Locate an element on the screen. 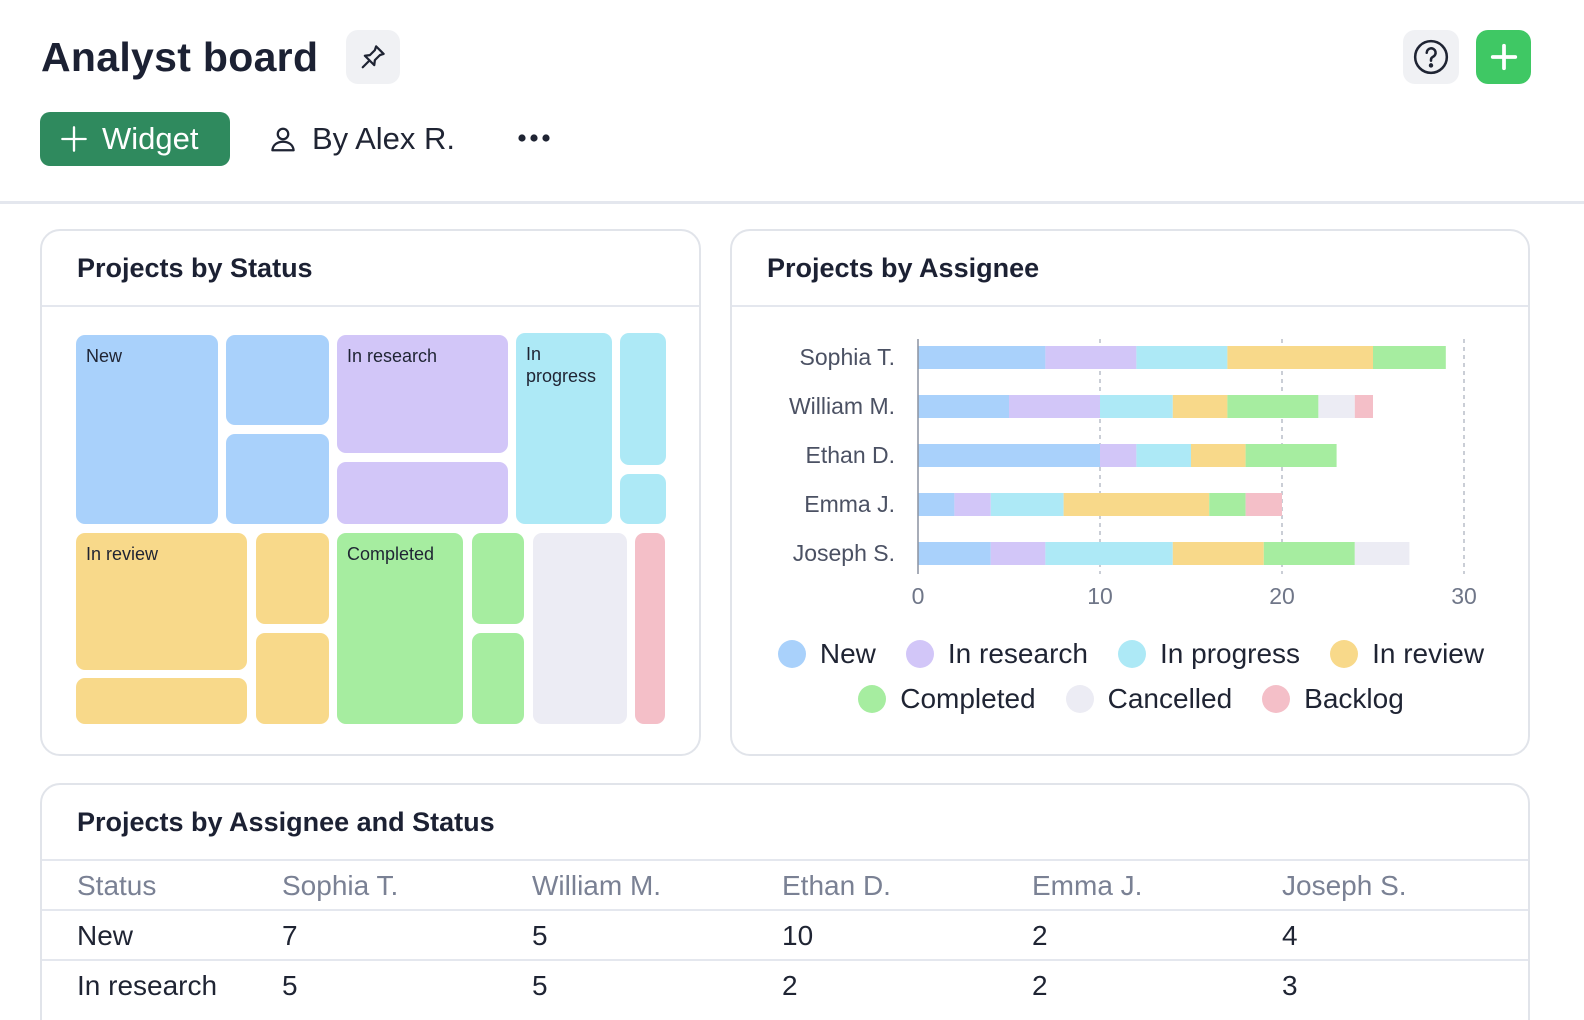  table-cell: 10 is located at coordinates (798, 935).